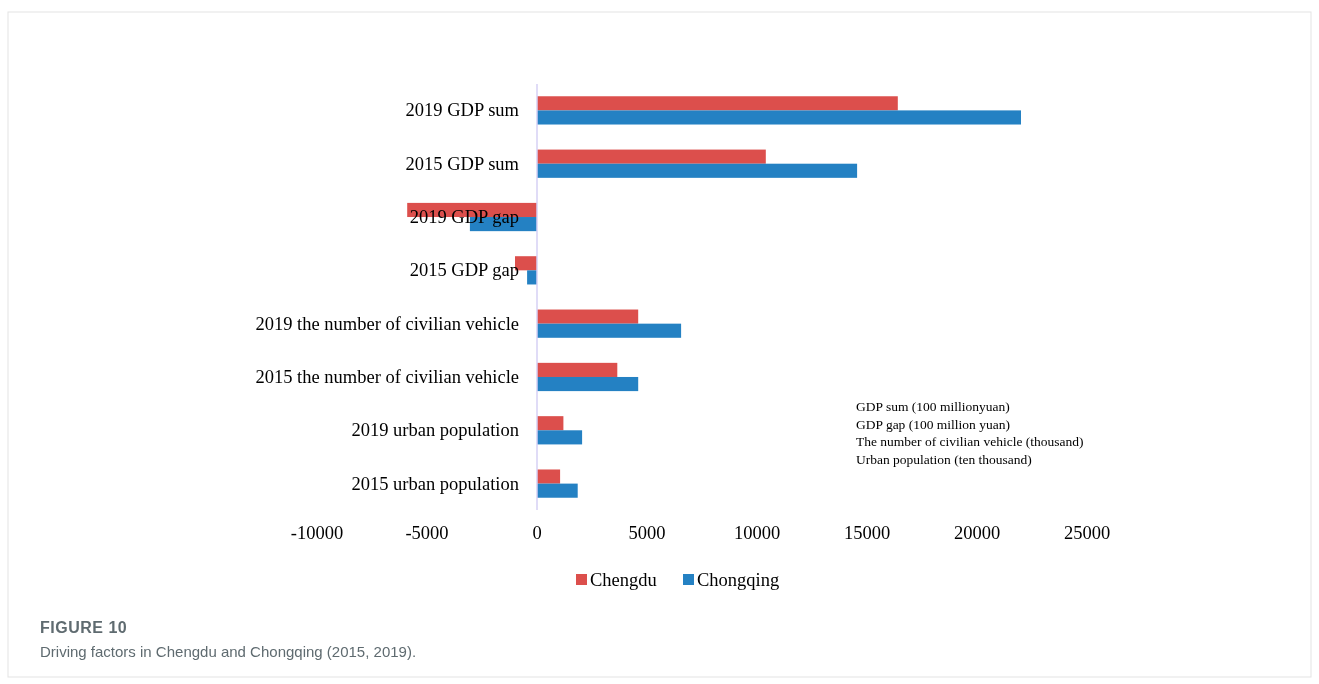  What do you see at coordinates (464, 270) in the screenshot?
I see `y-tick-label: 2015 GDP gap` at bounding box center [464, 270].